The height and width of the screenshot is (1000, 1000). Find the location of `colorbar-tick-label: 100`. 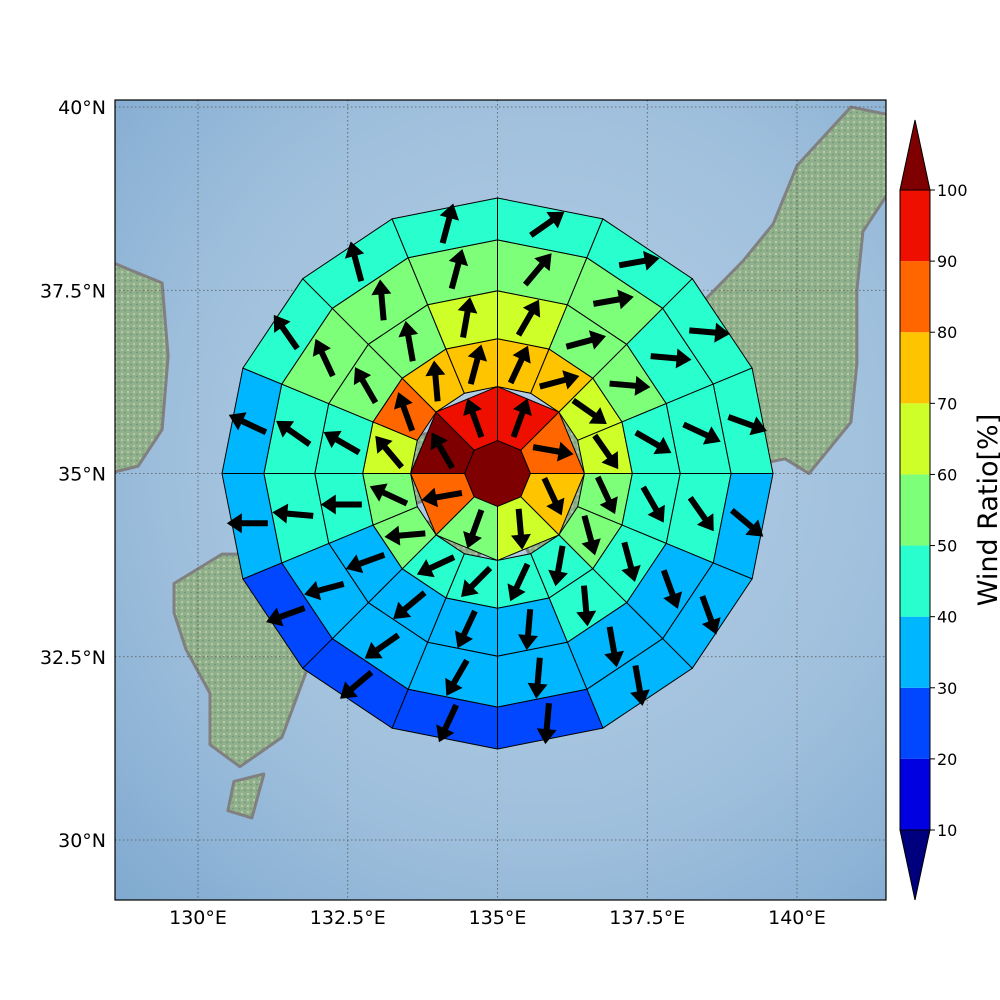

colorbar-tick-label: 100 is located at coordinates (952, 190).